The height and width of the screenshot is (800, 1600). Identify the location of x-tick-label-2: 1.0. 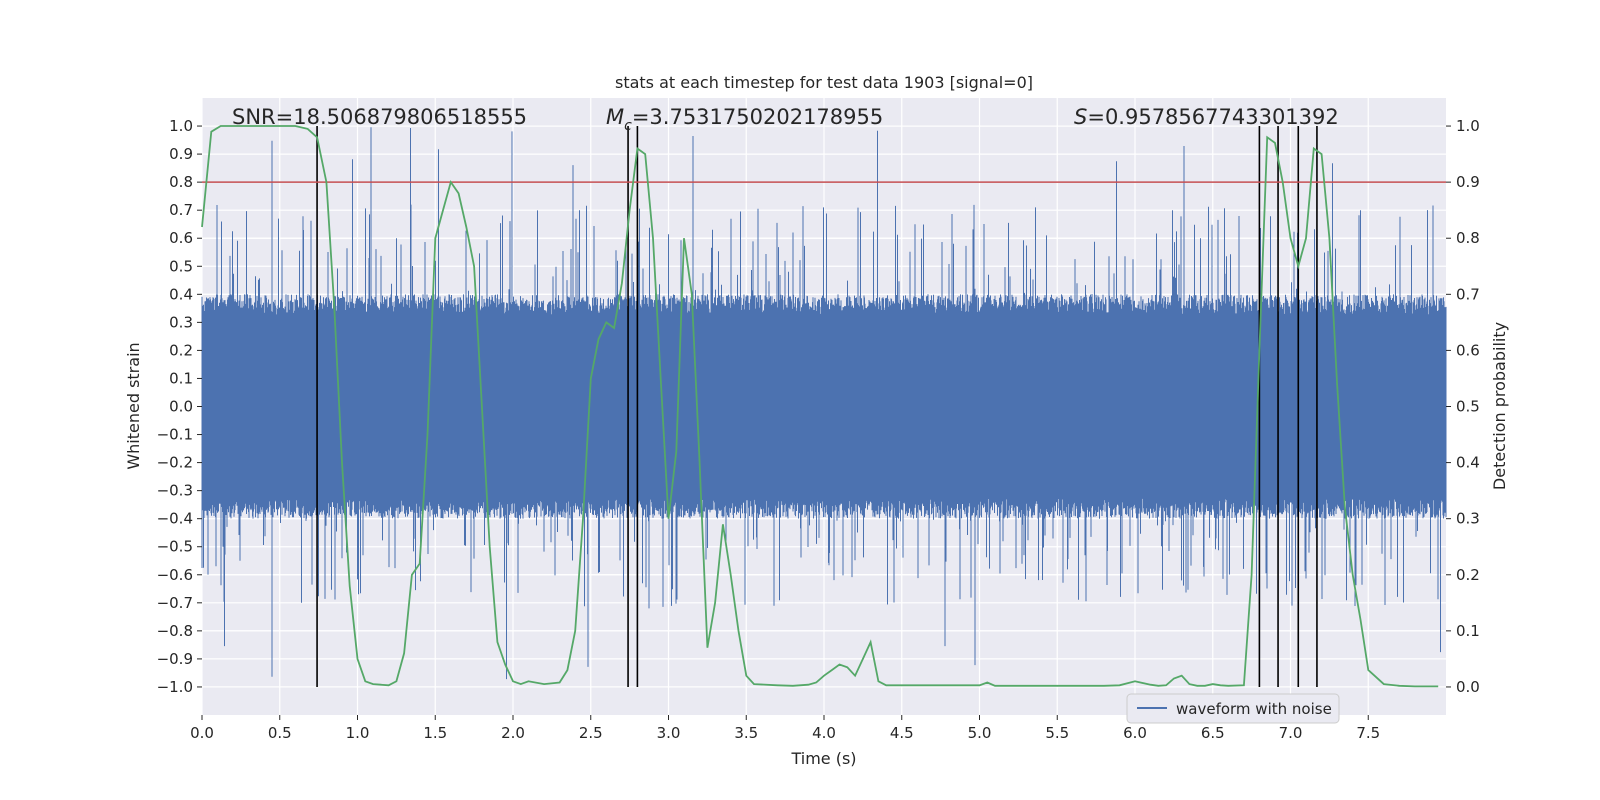
(358, 733).